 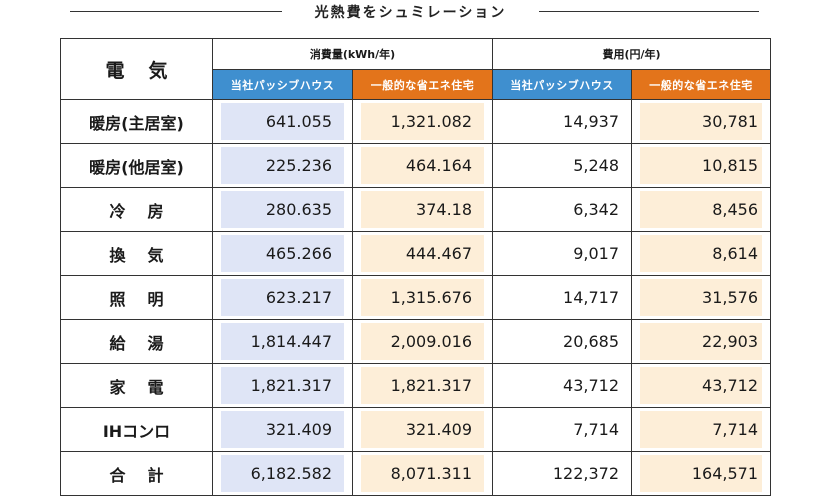 What do you see at coordinates (136, 385) in the screenshot?
I see `row-label: 家電` at bounding box center [136, 385].